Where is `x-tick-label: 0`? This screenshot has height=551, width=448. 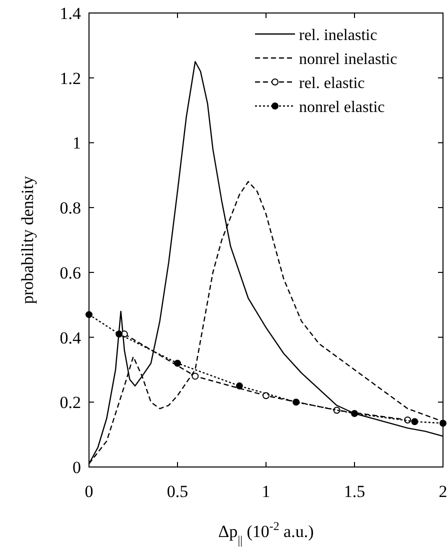
x-tick-label: 0 is located at coordinates (89, 491).